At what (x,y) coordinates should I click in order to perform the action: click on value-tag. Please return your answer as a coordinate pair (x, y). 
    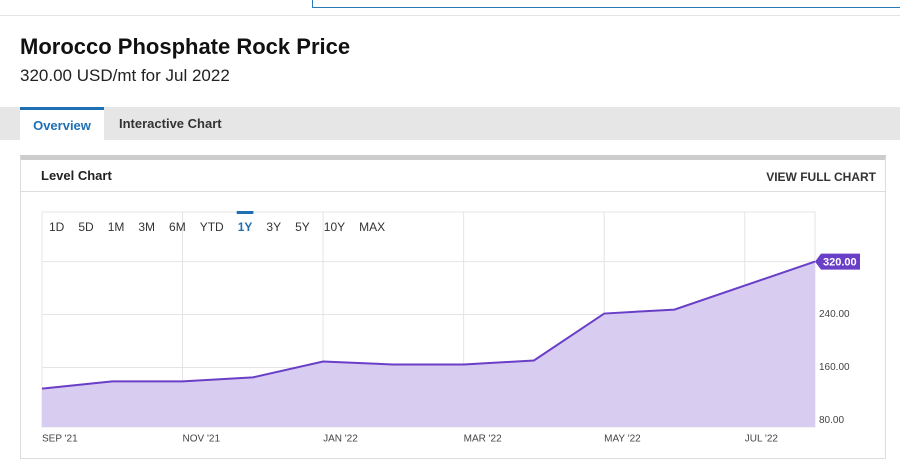
    Looking at the image, I should click on (837, 261).